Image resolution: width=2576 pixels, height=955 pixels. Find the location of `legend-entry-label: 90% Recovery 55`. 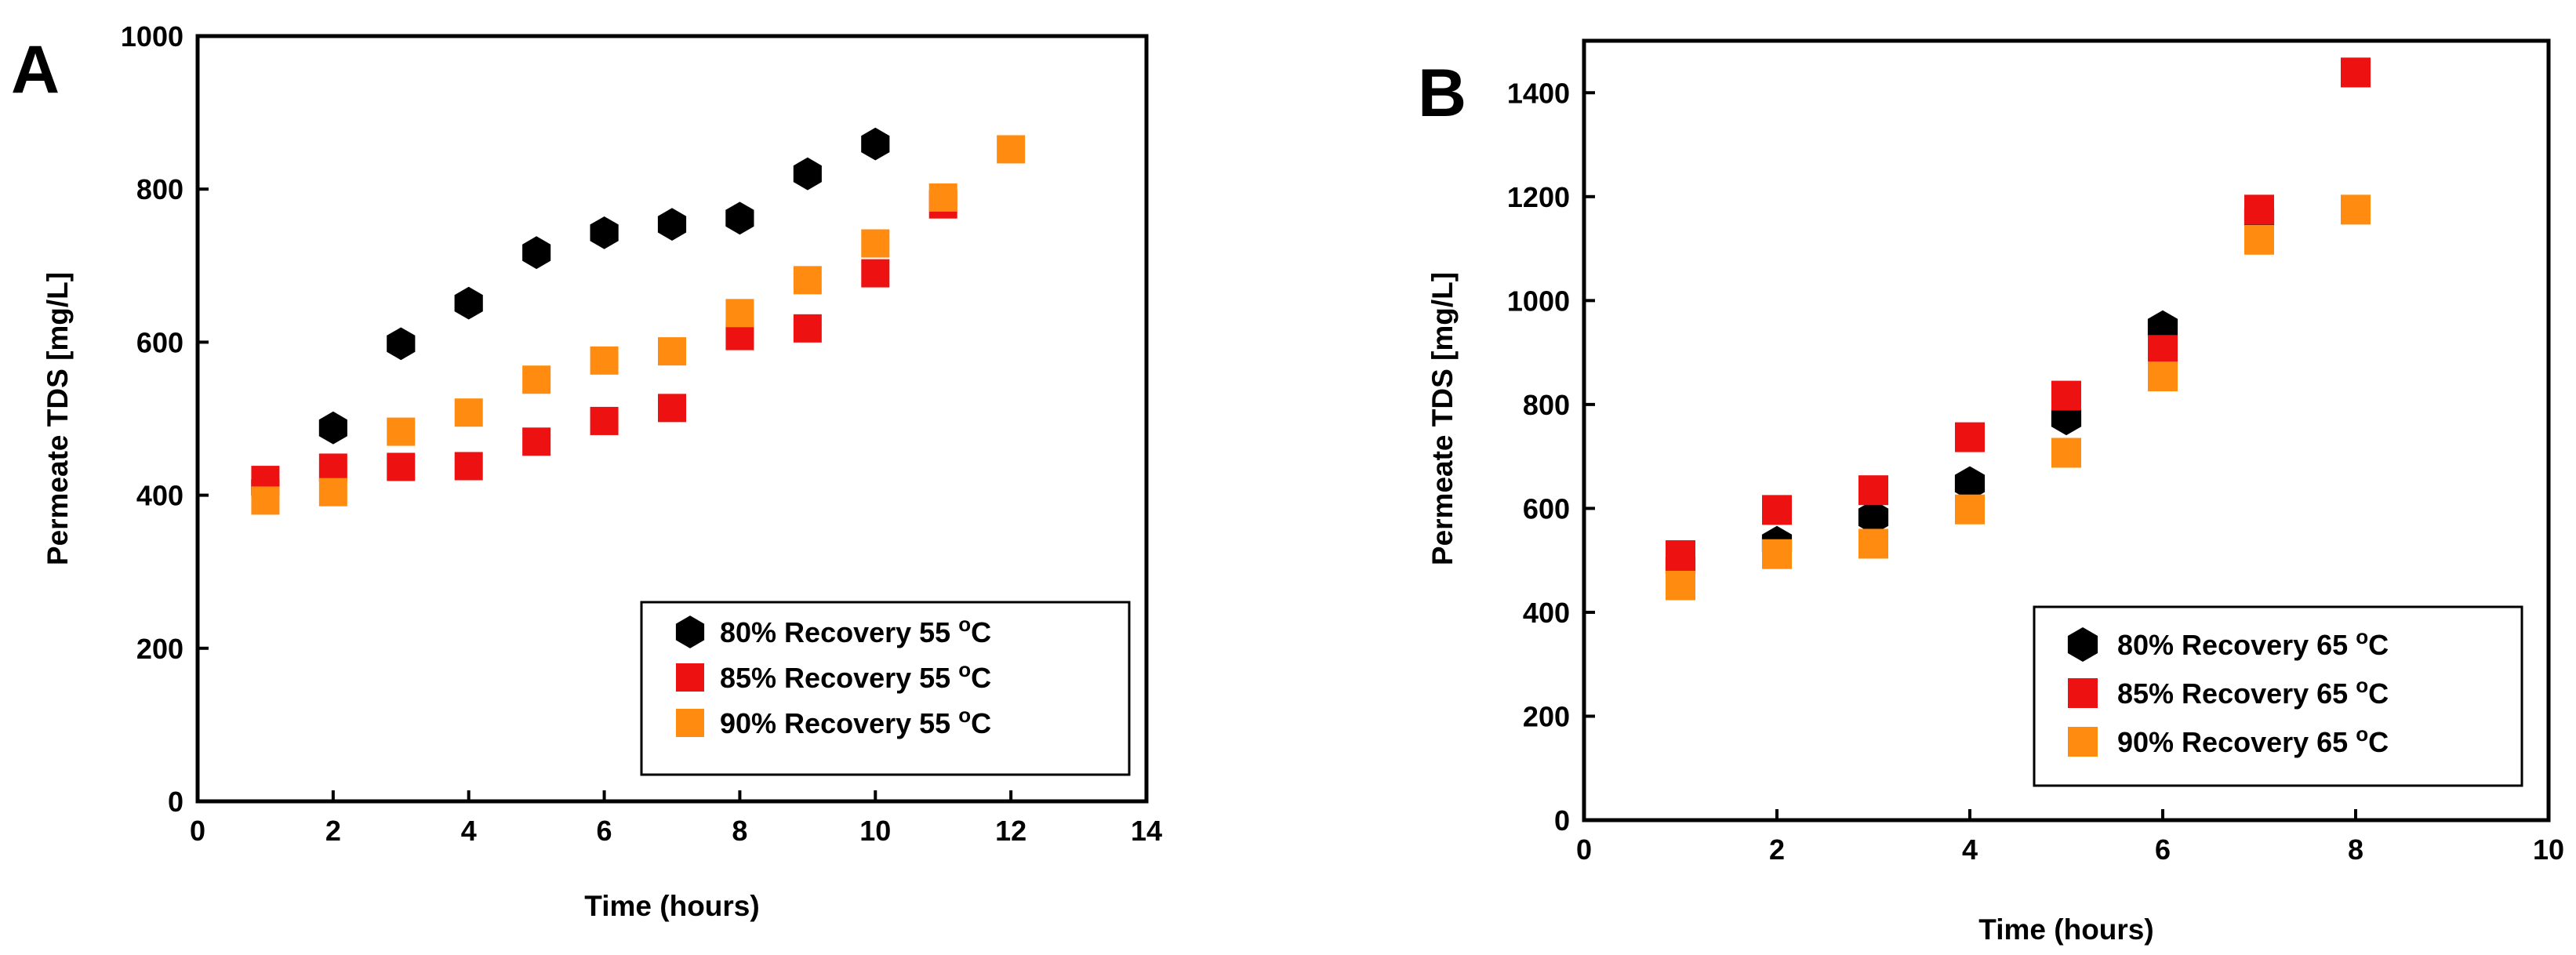

legend-entry-label: 90% Recovery 55 is located at coordinates (839, 723).